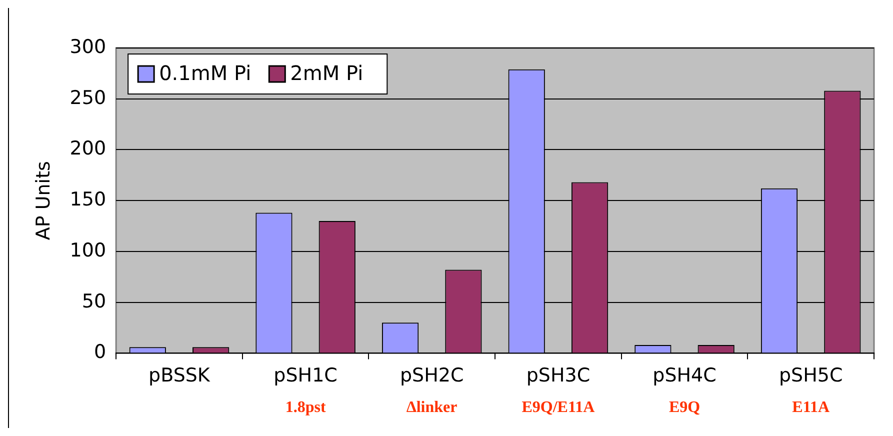 The height and width of the screenshot is (436, 893). What do you see at coordinates (88, 97) in the screenshot?
I see `y-tick-label: 250` at bounding box center [88, 97].